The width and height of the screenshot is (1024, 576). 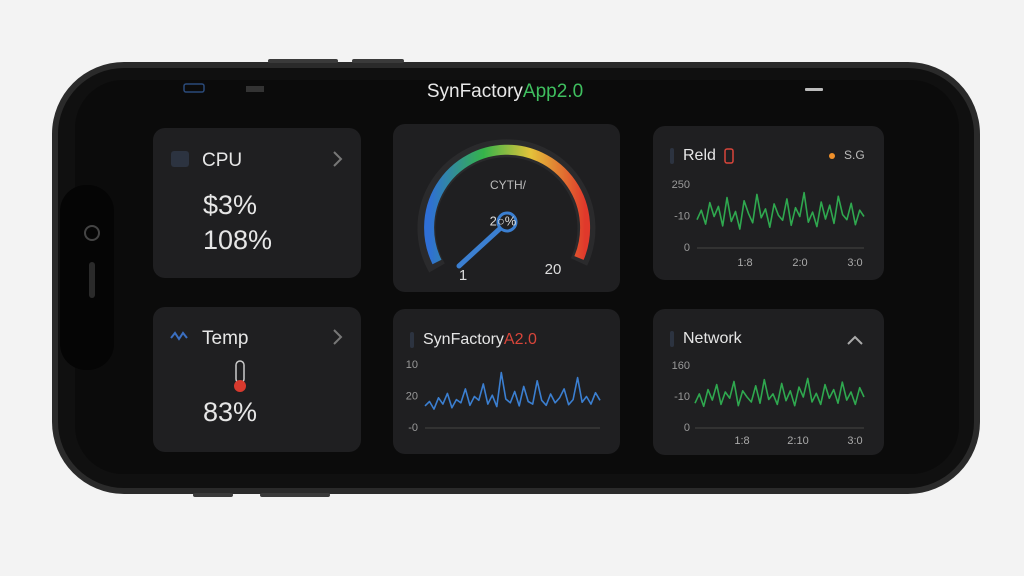 I want to click on temp-icon, so click(x=179, y=336).